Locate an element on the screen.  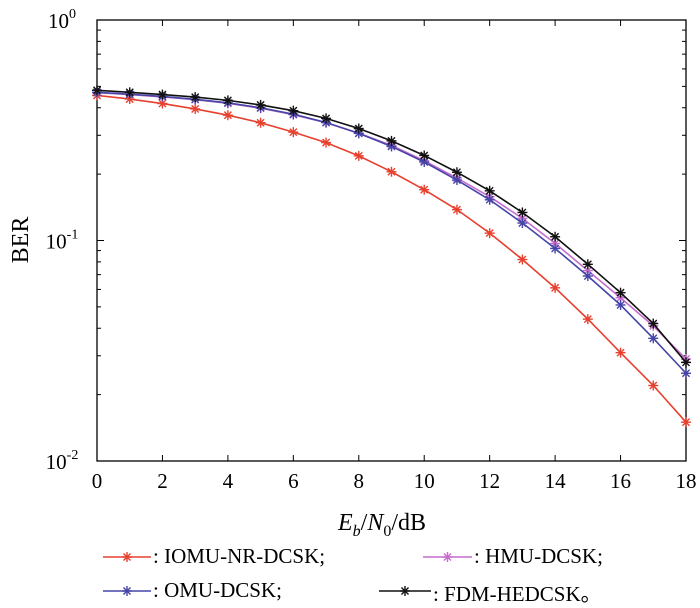
x-label-e: E is located at coordinates (345, 523).